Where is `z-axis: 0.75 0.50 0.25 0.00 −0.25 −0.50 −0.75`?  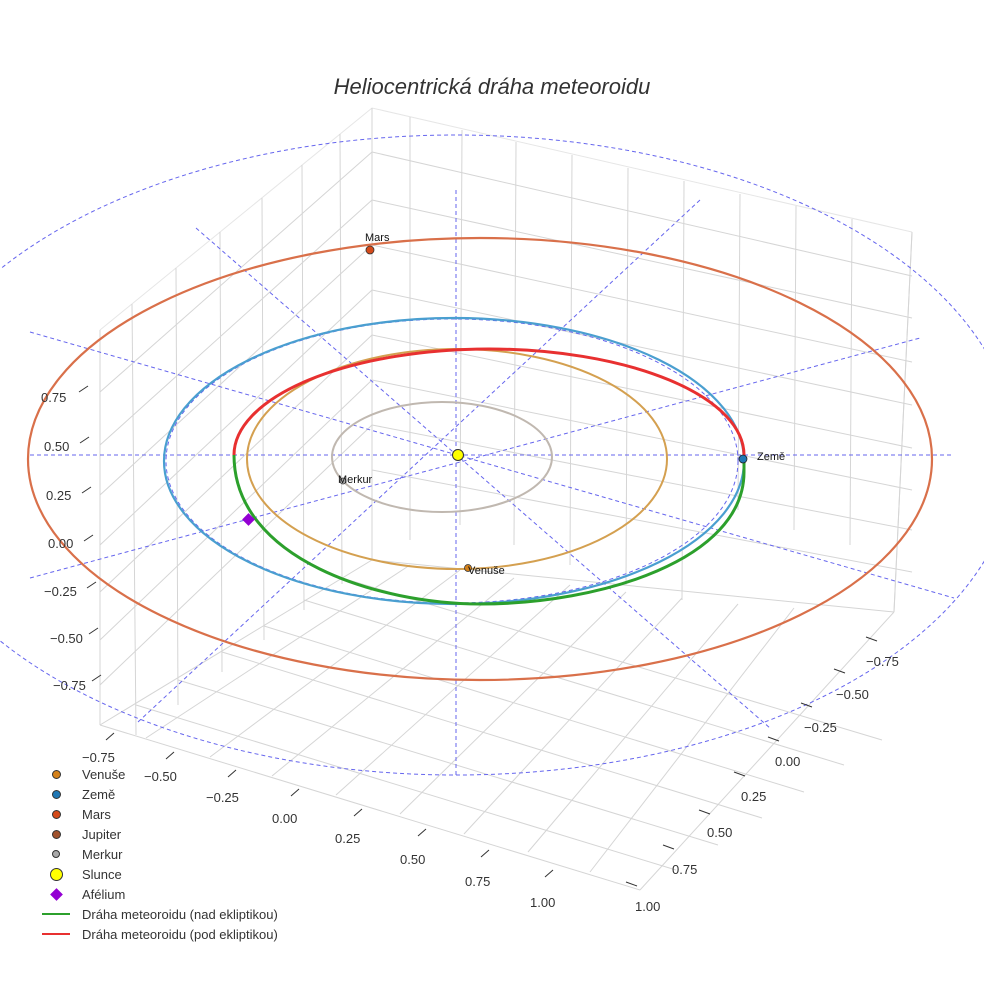 z-axis: 0.75 0.50 0.25 0.00 −0.25 −0.50 −0.75 is located at coordinates (71, 539).